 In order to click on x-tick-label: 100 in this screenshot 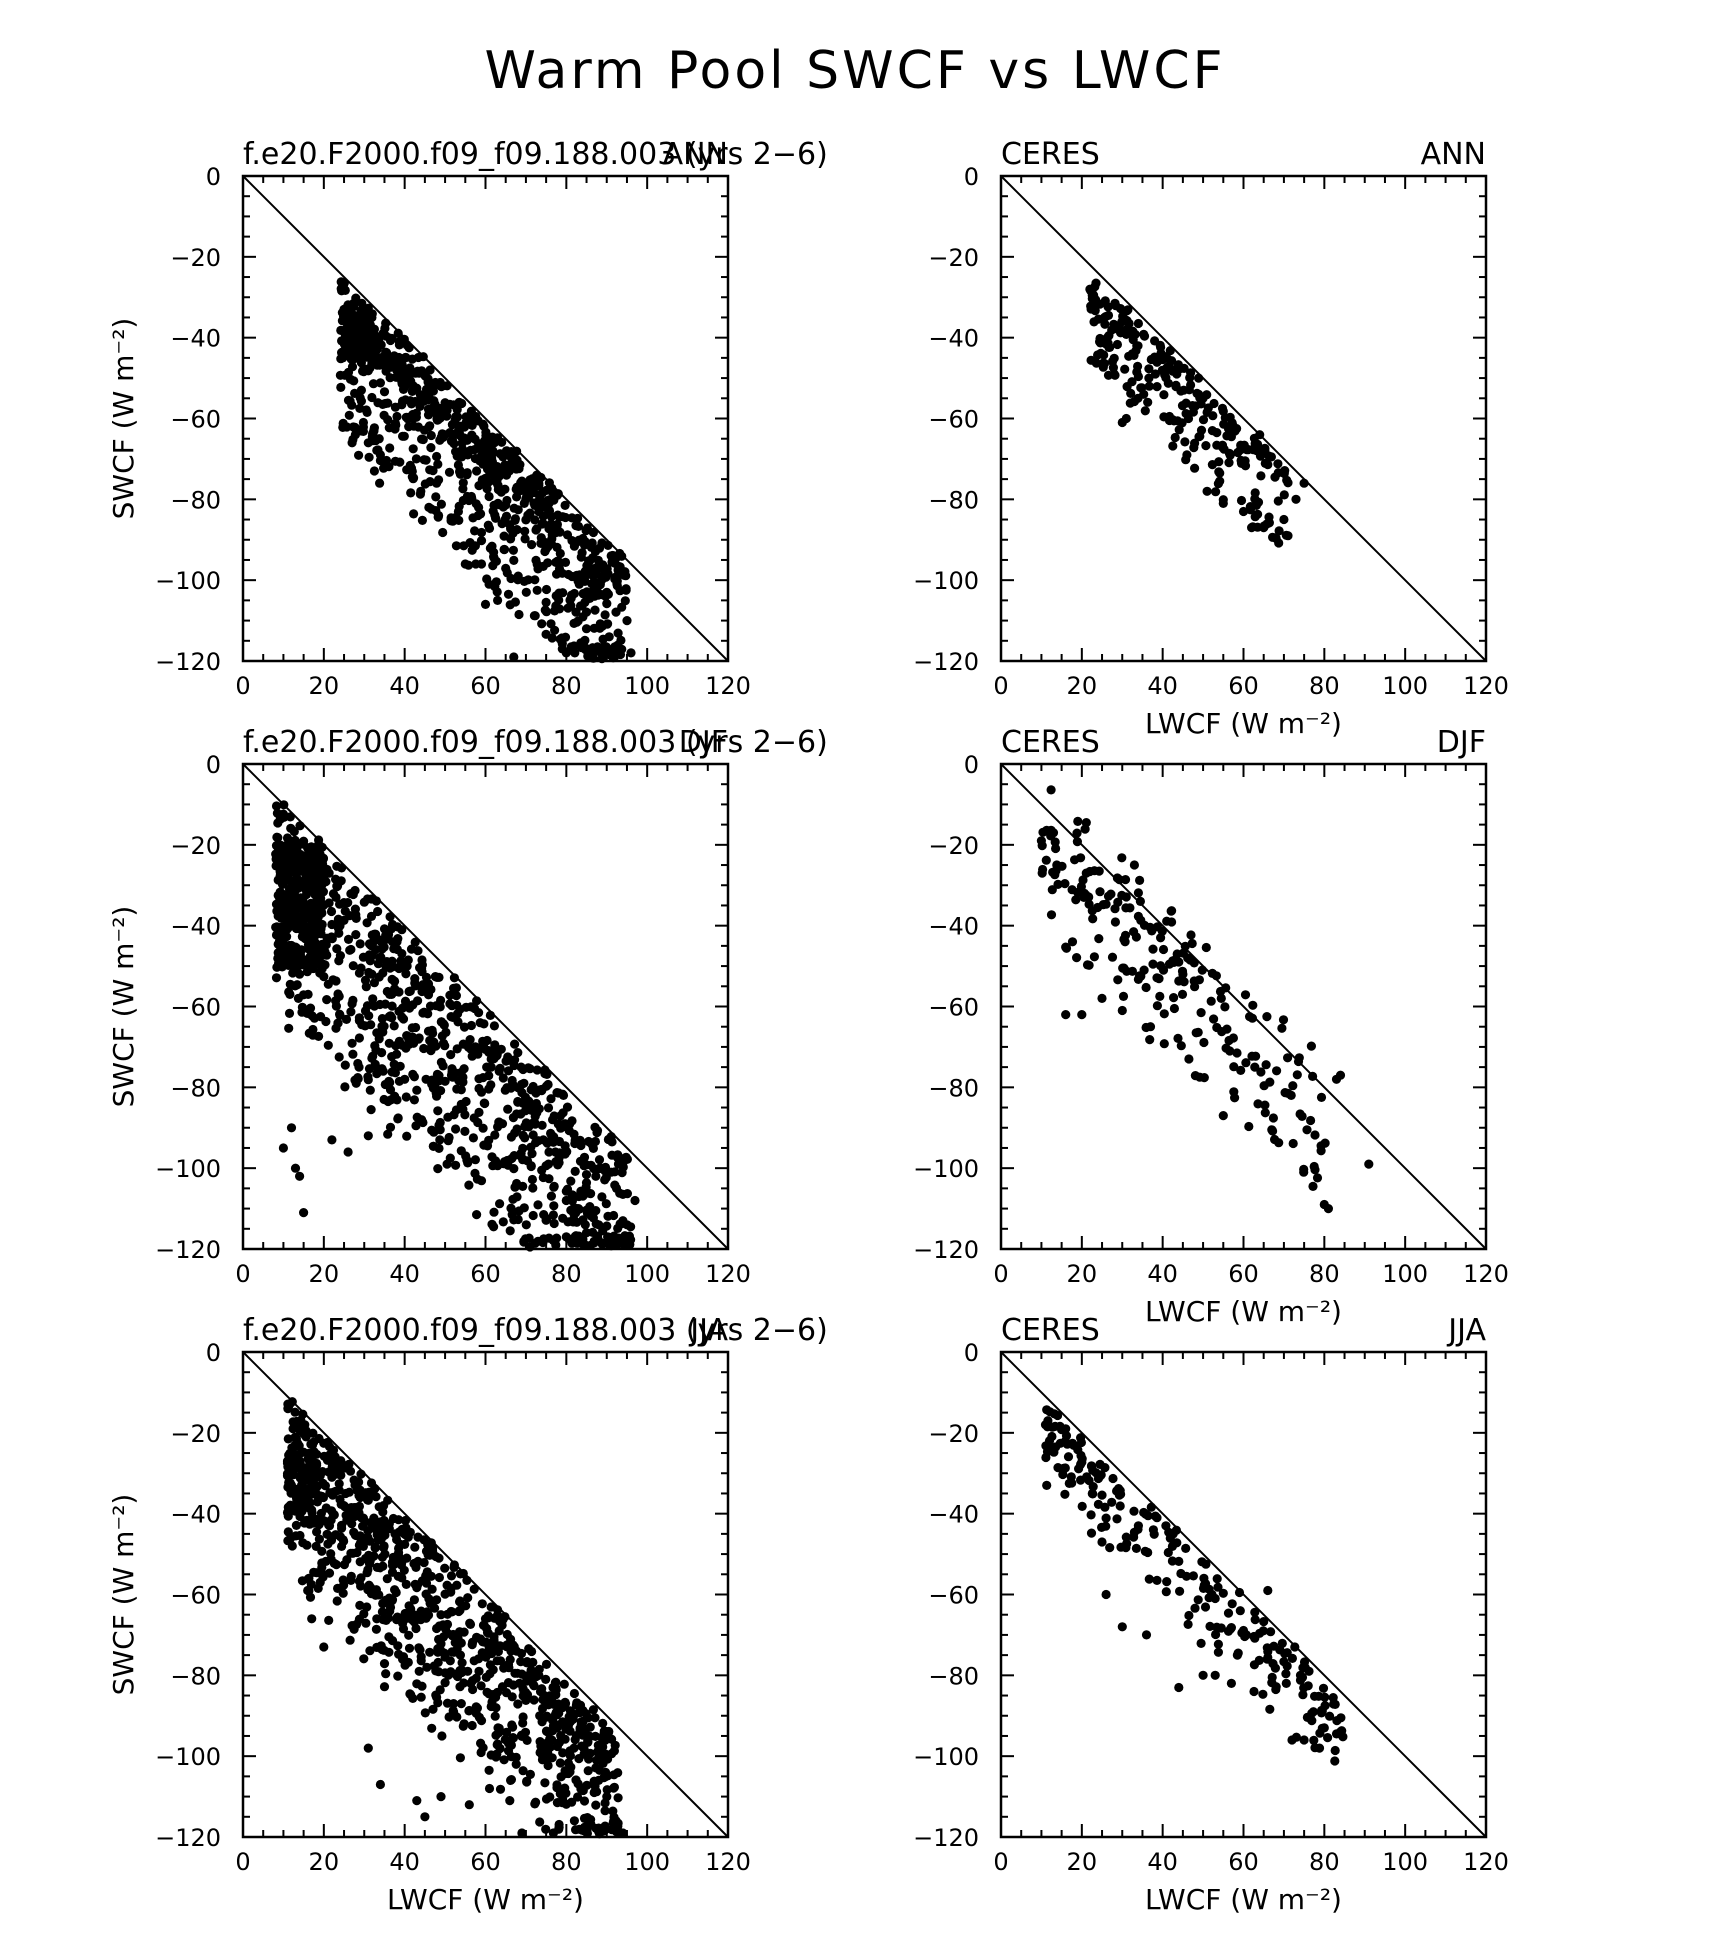, I will do `click(647, 1274)`.